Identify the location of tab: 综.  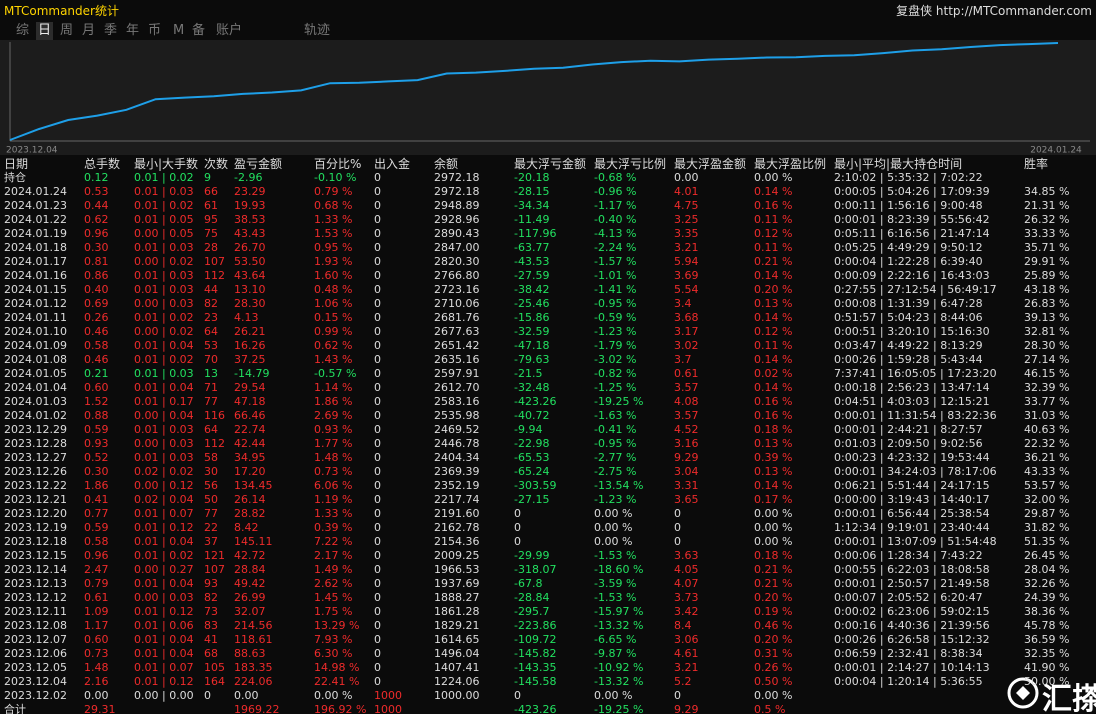
(23, 30).